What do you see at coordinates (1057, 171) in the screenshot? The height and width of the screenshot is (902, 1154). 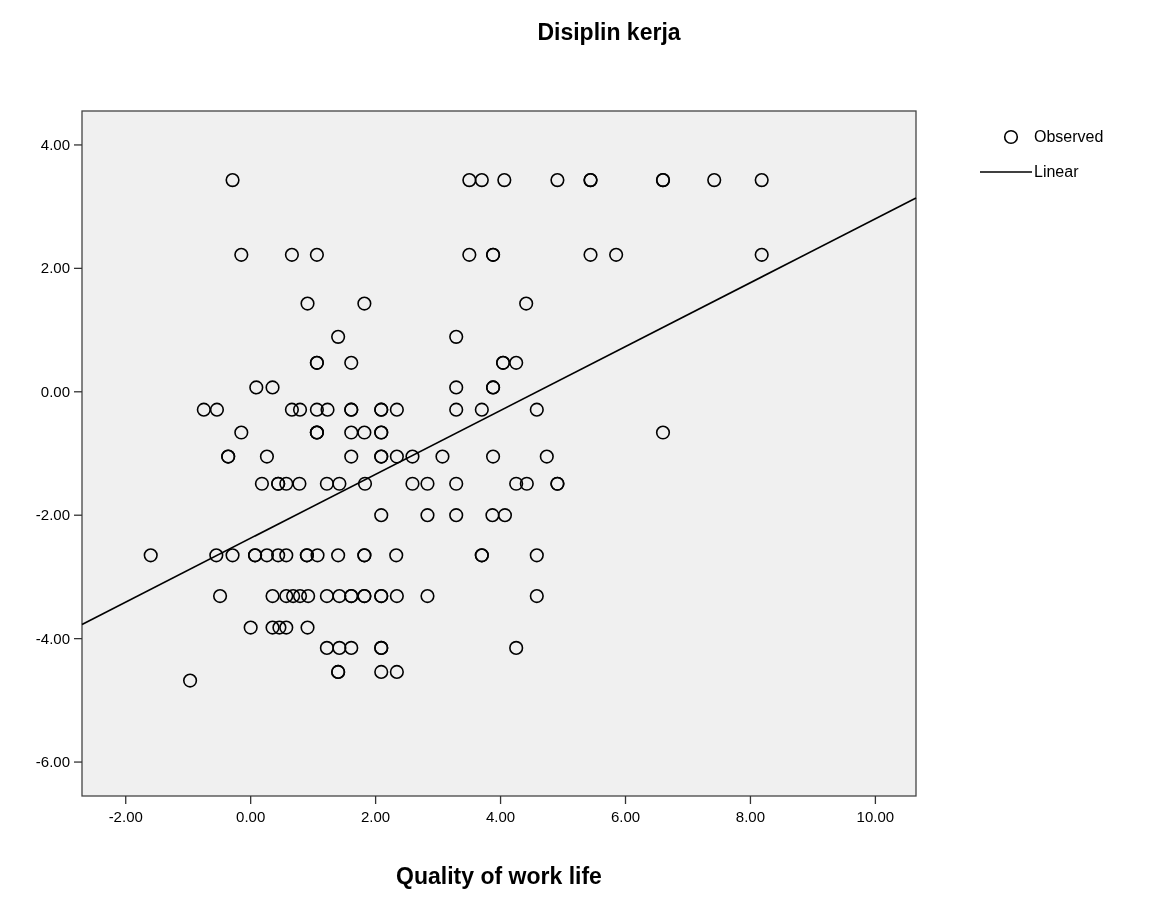 I see `legend-label: Linear` at bounding box center [1057, 171].